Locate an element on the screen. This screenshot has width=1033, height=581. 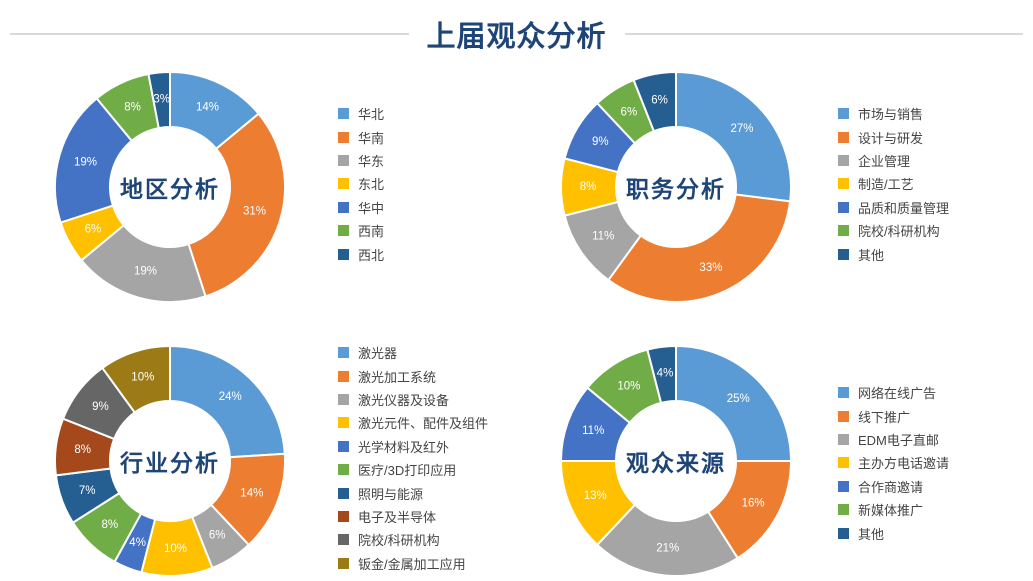
header-rule-right is located at coordinates (824, 34).